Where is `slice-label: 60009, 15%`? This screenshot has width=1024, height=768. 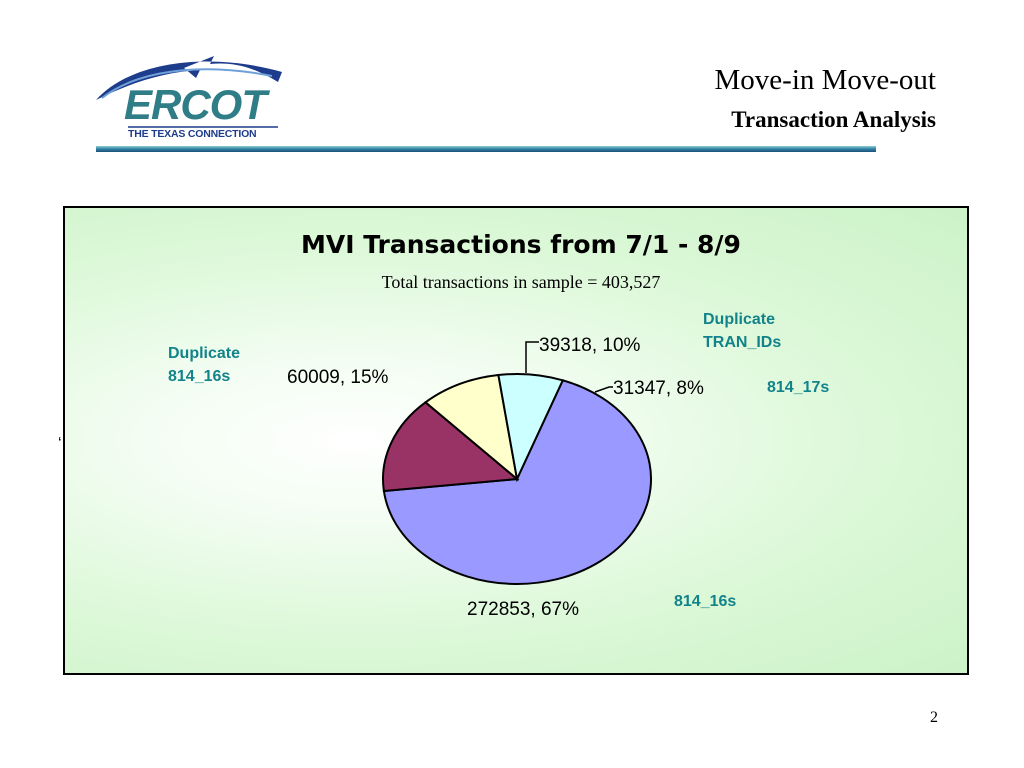 slice-label: 60009, 15% is located at coordinates (338, 377).